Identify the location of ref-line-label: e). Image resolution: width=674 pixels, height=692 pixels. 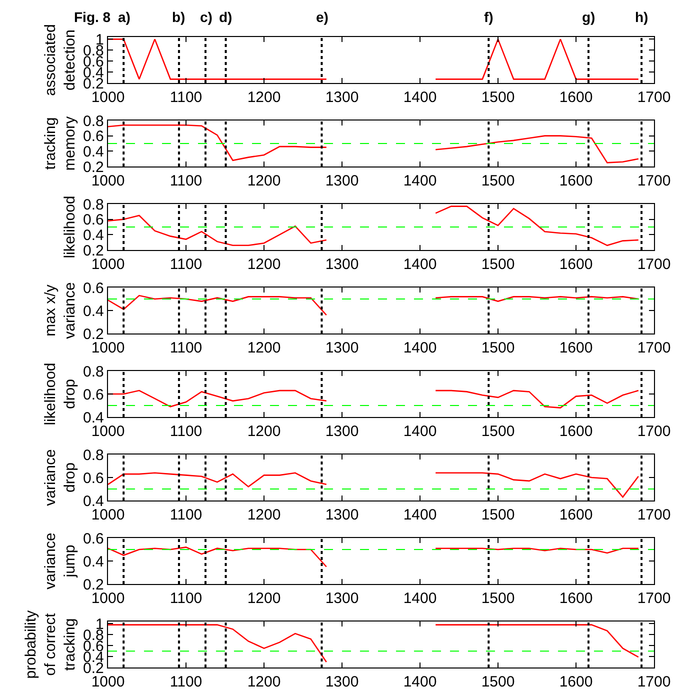
(322, 17).